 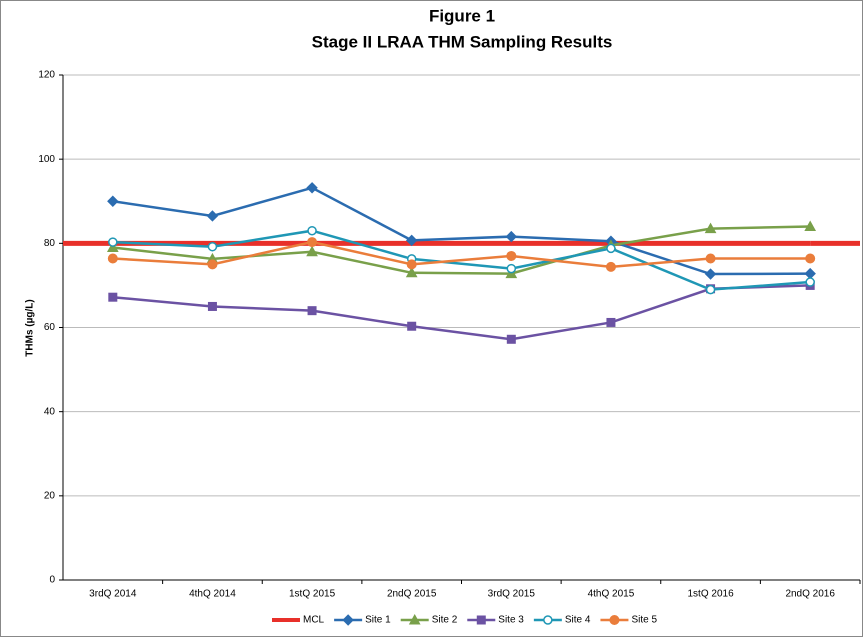 What do you see at coordinates (113, 594) in the screenshot?
I see `x-tick-label: 3rdQ 2014` at bounding box center [113, 594].